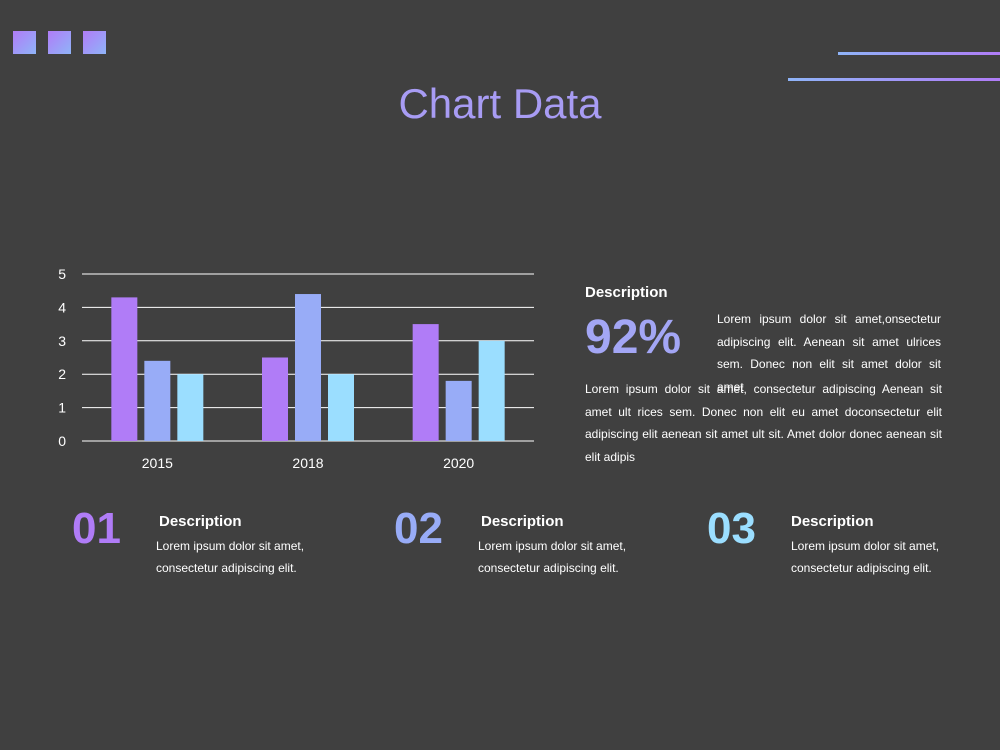 The image size is (1000, 750). Describe the element at coordinates (894, 79) in the screenshot. I see `decor-line-bottom` at that location.